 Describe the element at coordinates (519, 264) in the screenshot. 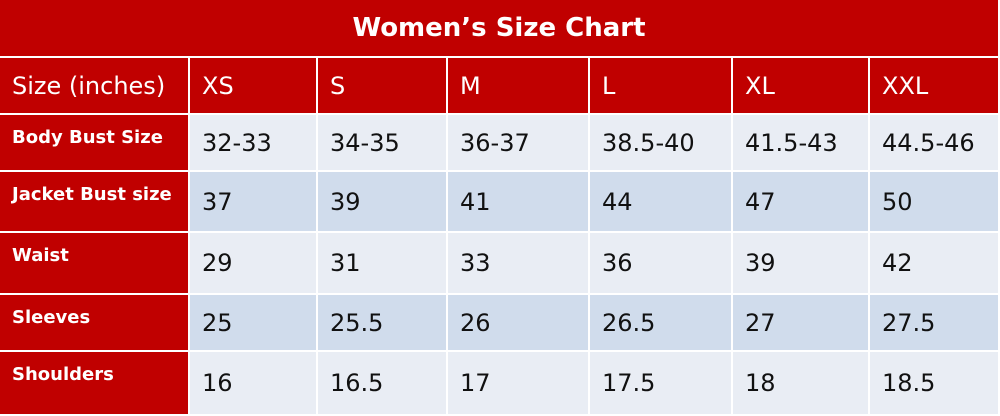

I see `measurement-cell: 33` at that location.